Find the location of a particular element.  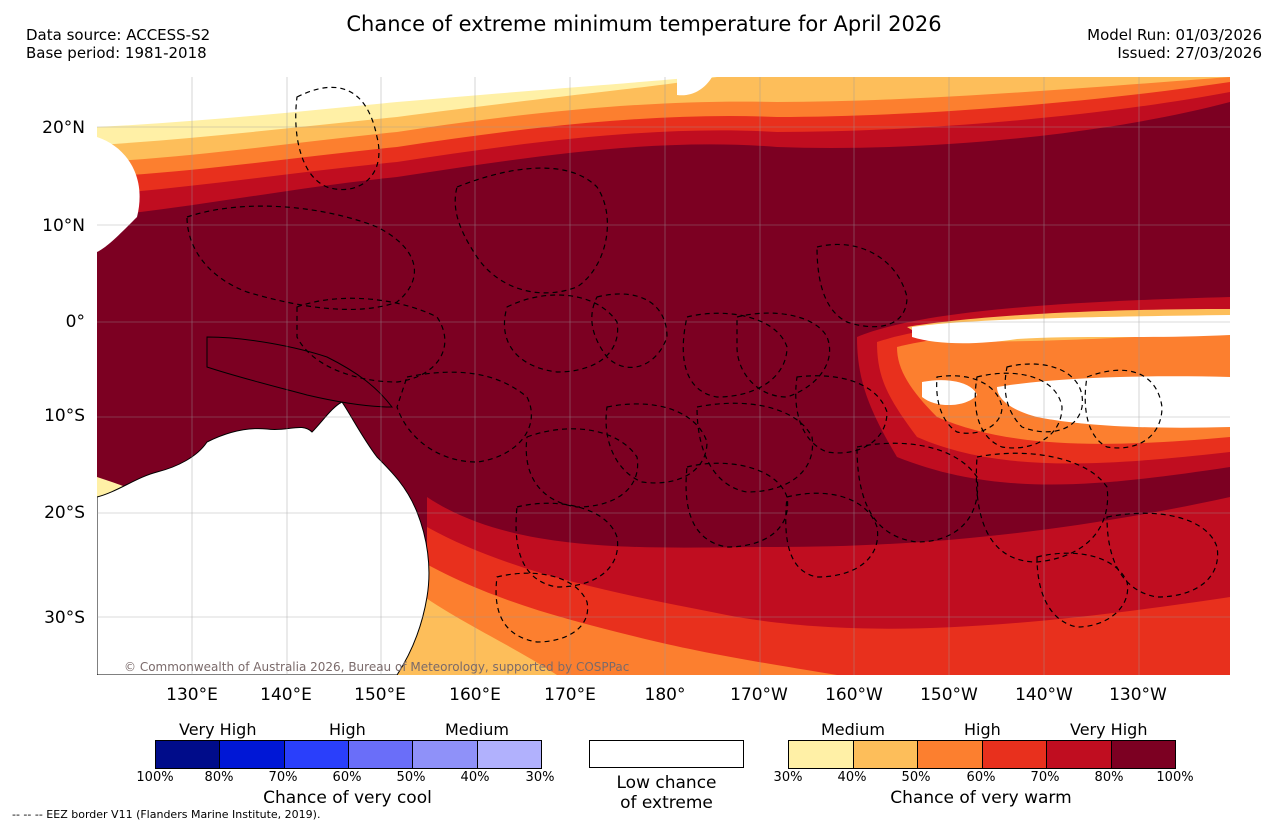

warm-tick: 30% is located at coordinates (788, 777).